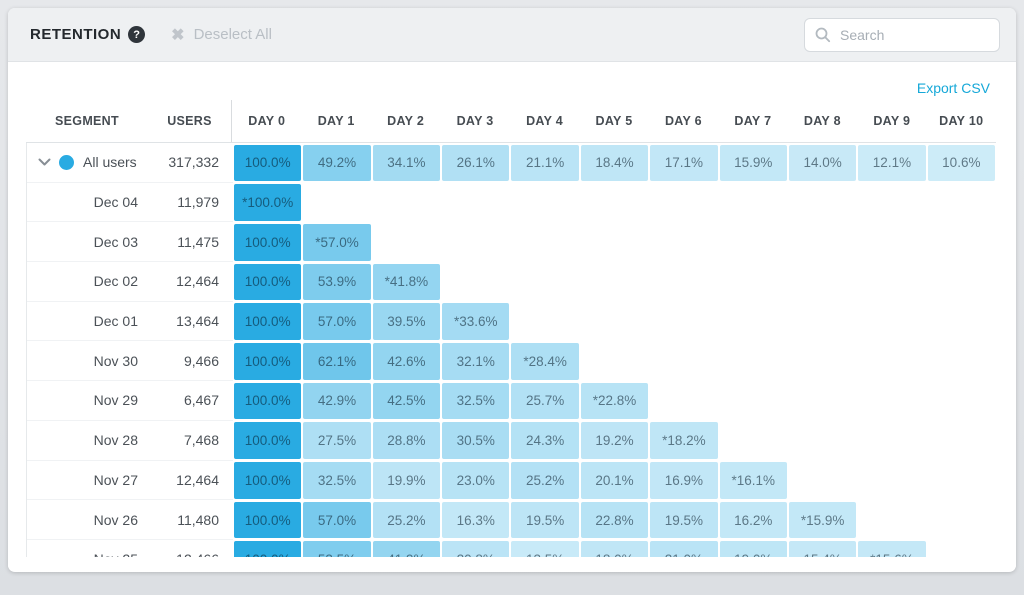 The image size is (1024, 595). What do you see at coordinates (88, 321) in the screenshot?
I see `segment-cell: Dec 01` at bounding box center [88, 321].